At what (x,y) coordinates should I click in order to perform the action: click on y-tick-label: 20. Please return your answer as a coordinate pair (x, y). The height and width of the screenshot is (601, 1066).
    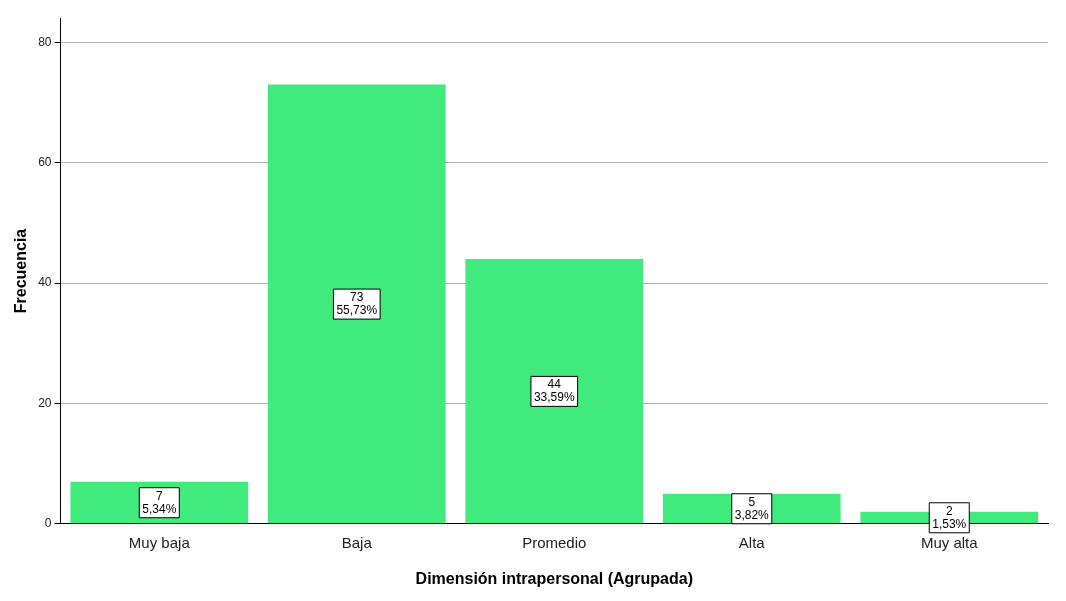
    Looking at the image, I should click on (45, 402).